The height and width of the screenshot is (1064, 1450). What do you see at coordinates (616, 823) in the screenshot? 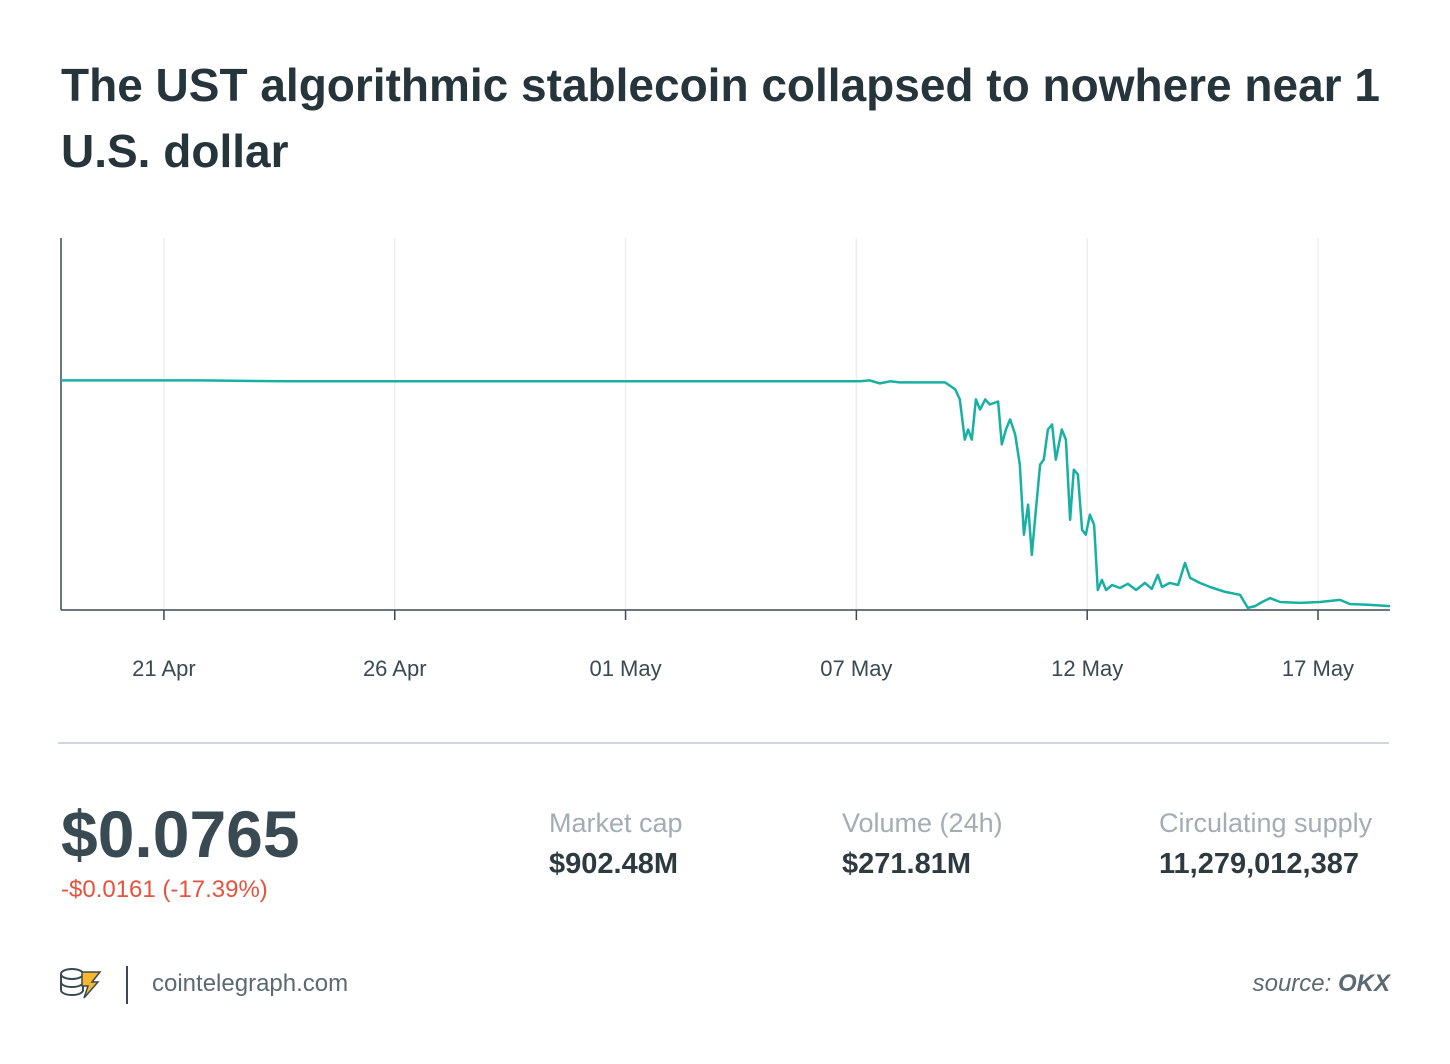
I see `stat-label: Market cap` at bounding box center [616, 823].